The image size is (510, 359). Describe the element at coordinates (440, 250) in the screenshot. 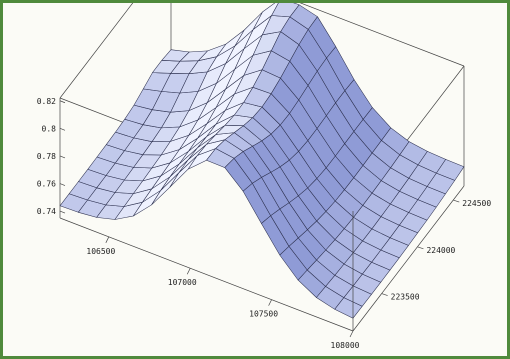

I see `y-tick-label: 224000` at that location.